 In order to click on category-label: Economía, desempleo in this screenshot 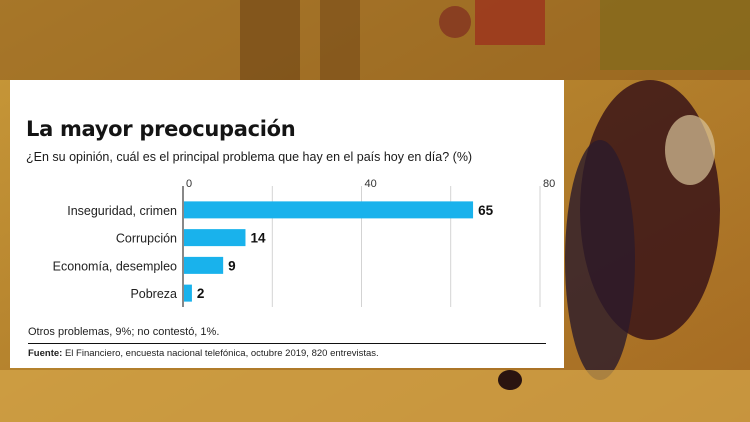, I will do `click(115, 266)`.